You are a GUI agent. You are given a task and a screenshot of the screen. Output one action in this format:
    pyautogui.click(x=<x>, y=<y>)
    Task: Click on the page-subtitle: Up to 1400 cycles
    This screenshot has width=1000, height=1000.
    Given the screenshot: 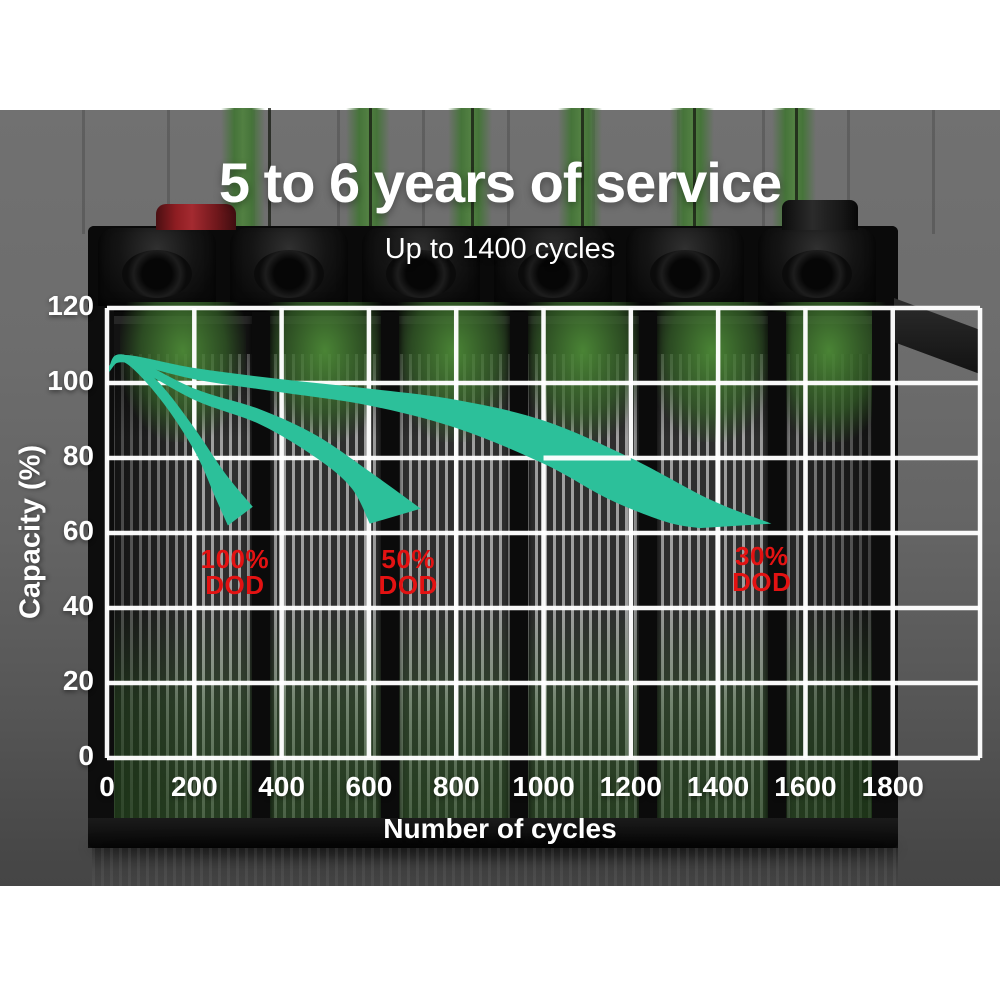 What is the action you would take?
    pyautogui.click(x=500, y=249)
    